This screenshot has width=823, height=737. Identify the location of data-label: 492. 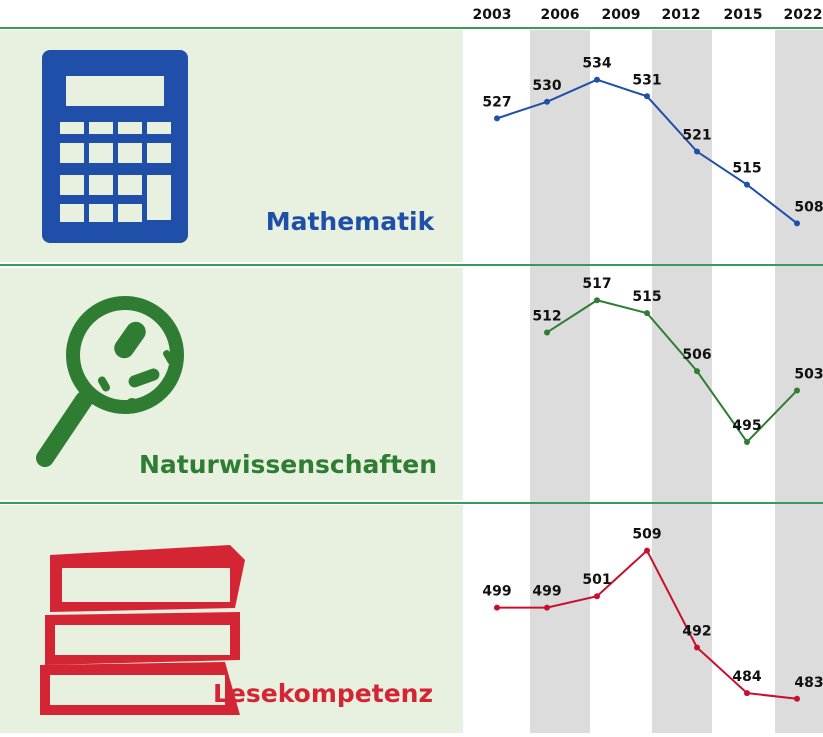
(696, 632).